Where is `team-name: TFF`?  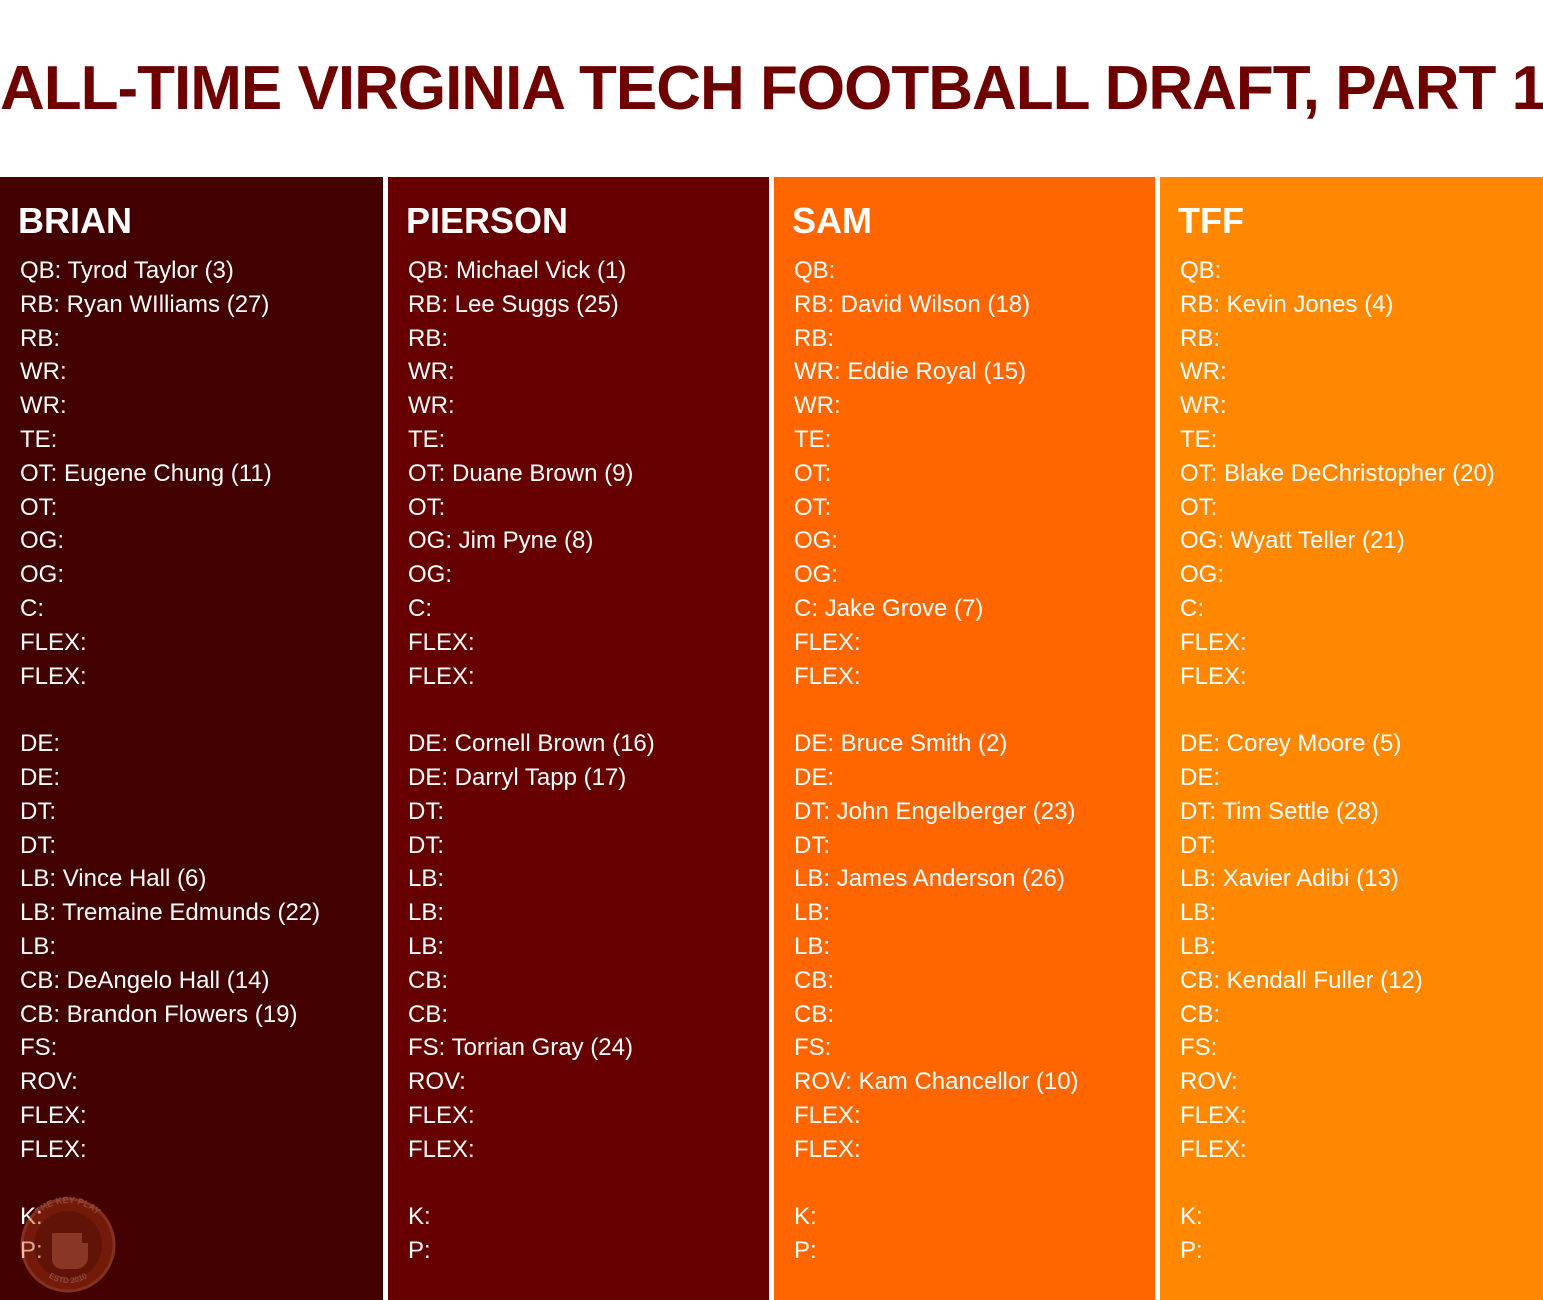 team-name: TFF is located at coordinates (1211, 220).